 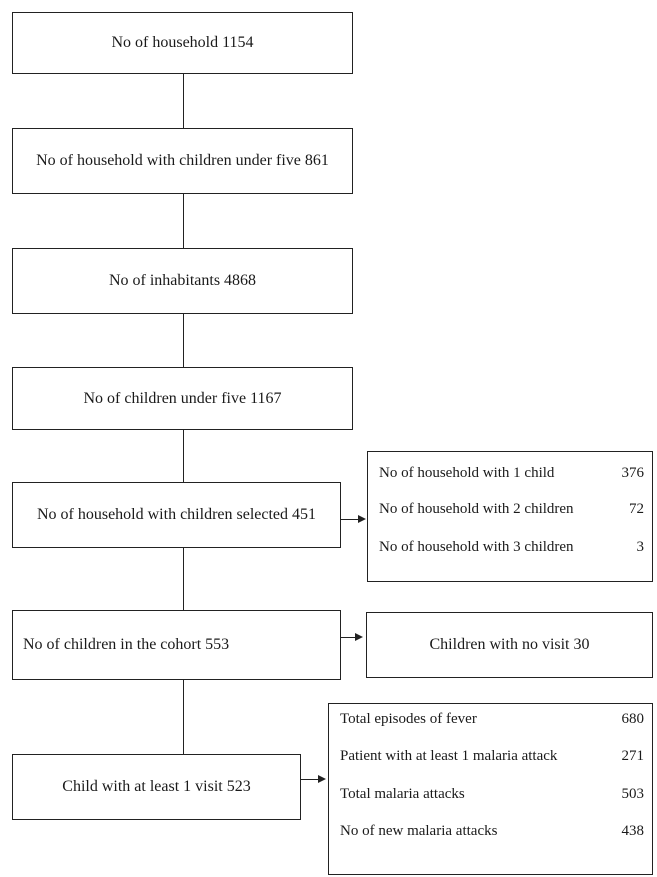 I want to click on arrow-cohort-head, so click(x=359, y=637).